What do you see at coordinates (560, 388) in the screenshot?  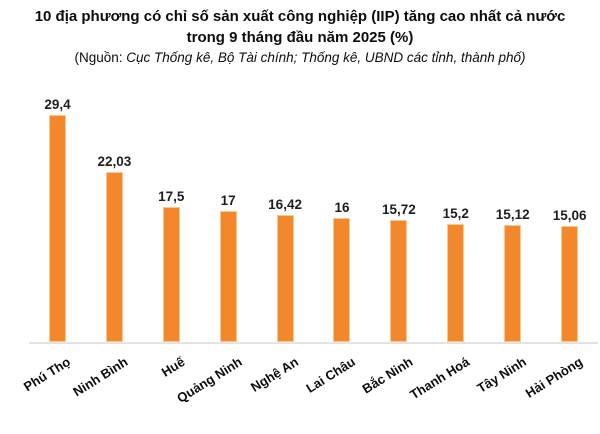 I see `x-axis-label-cell: Hải Phòng` at bounding box center [560, 388].